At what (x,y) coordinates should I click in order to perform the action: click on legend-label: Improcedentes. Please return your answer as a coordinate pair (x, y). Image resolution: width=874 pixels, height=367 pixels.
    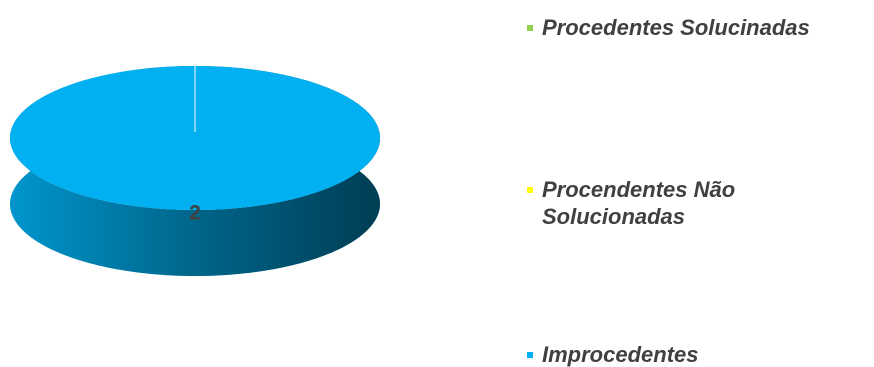
    Looking at the image, I should click on (620, 354).